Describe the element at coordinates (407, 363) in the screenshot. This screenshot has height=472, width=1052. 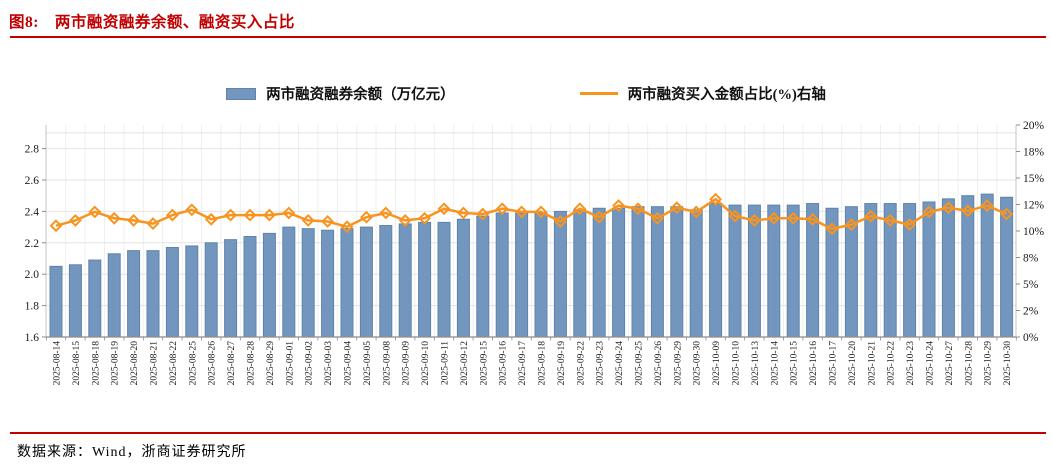
I see `x-axis-label: 2025-09-09` at that location.